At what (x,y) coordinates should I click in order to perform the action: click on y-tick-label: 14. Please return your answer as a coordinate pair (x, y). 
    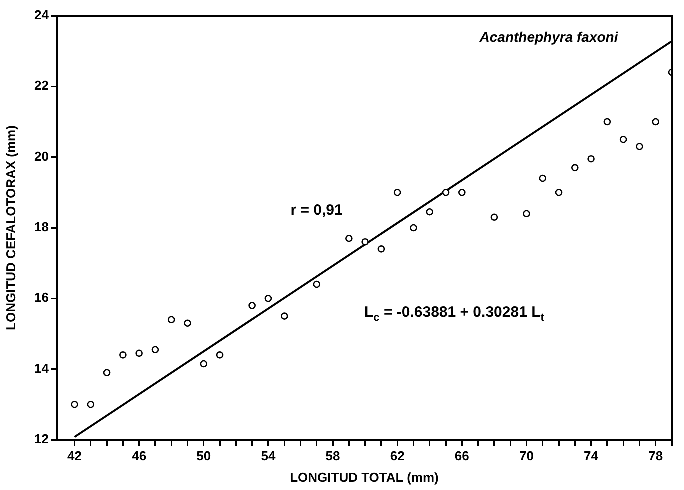
    Looking at the image, I should click on (42, 368).